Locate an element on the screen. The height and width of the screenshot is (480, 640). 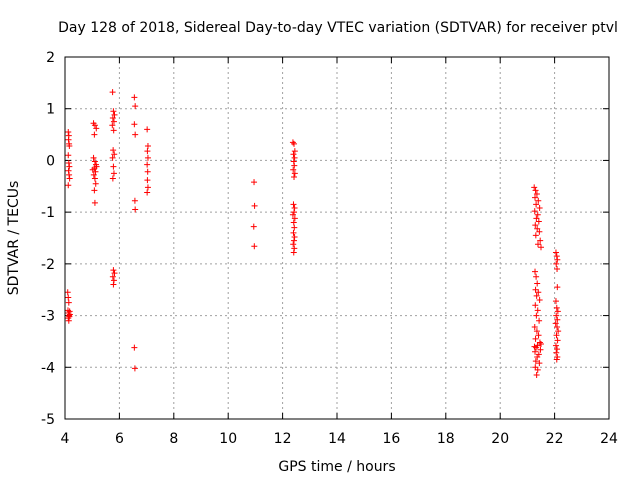
x-tick-label: 22 is located at coordinates (555, 439).